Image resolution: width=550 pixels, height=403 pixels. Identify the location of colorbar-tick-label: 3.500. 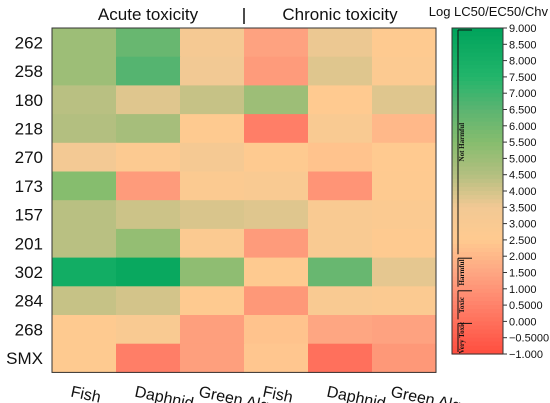
(523, 208).